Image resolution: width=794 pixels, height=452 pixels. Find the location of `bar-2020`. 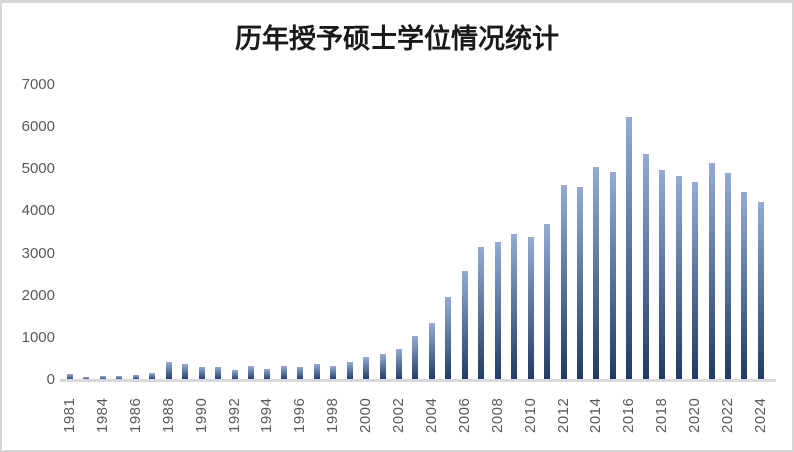

bar-2020 is located at coordinates (695, 281).